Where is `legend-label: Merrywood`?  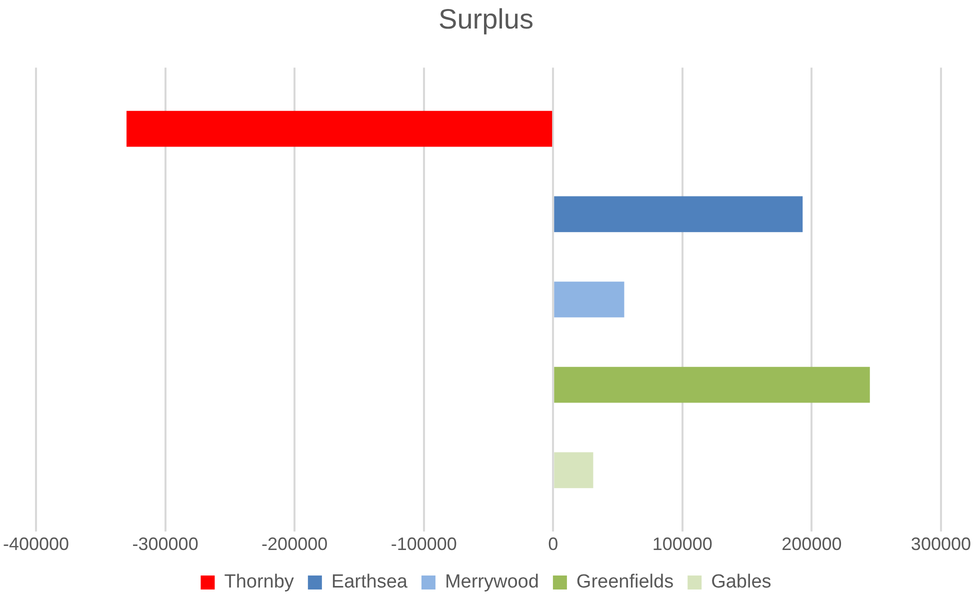 legend-label: Merrywood is located at coordinates (491, 582).